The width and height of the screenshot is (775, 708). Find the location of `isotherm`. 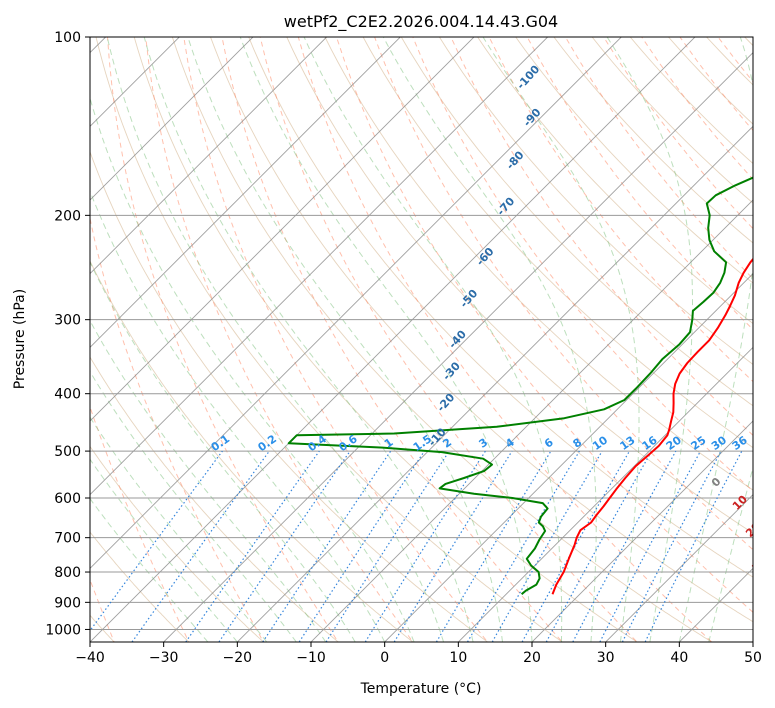

isotherm is located at coordinates (135, 82).